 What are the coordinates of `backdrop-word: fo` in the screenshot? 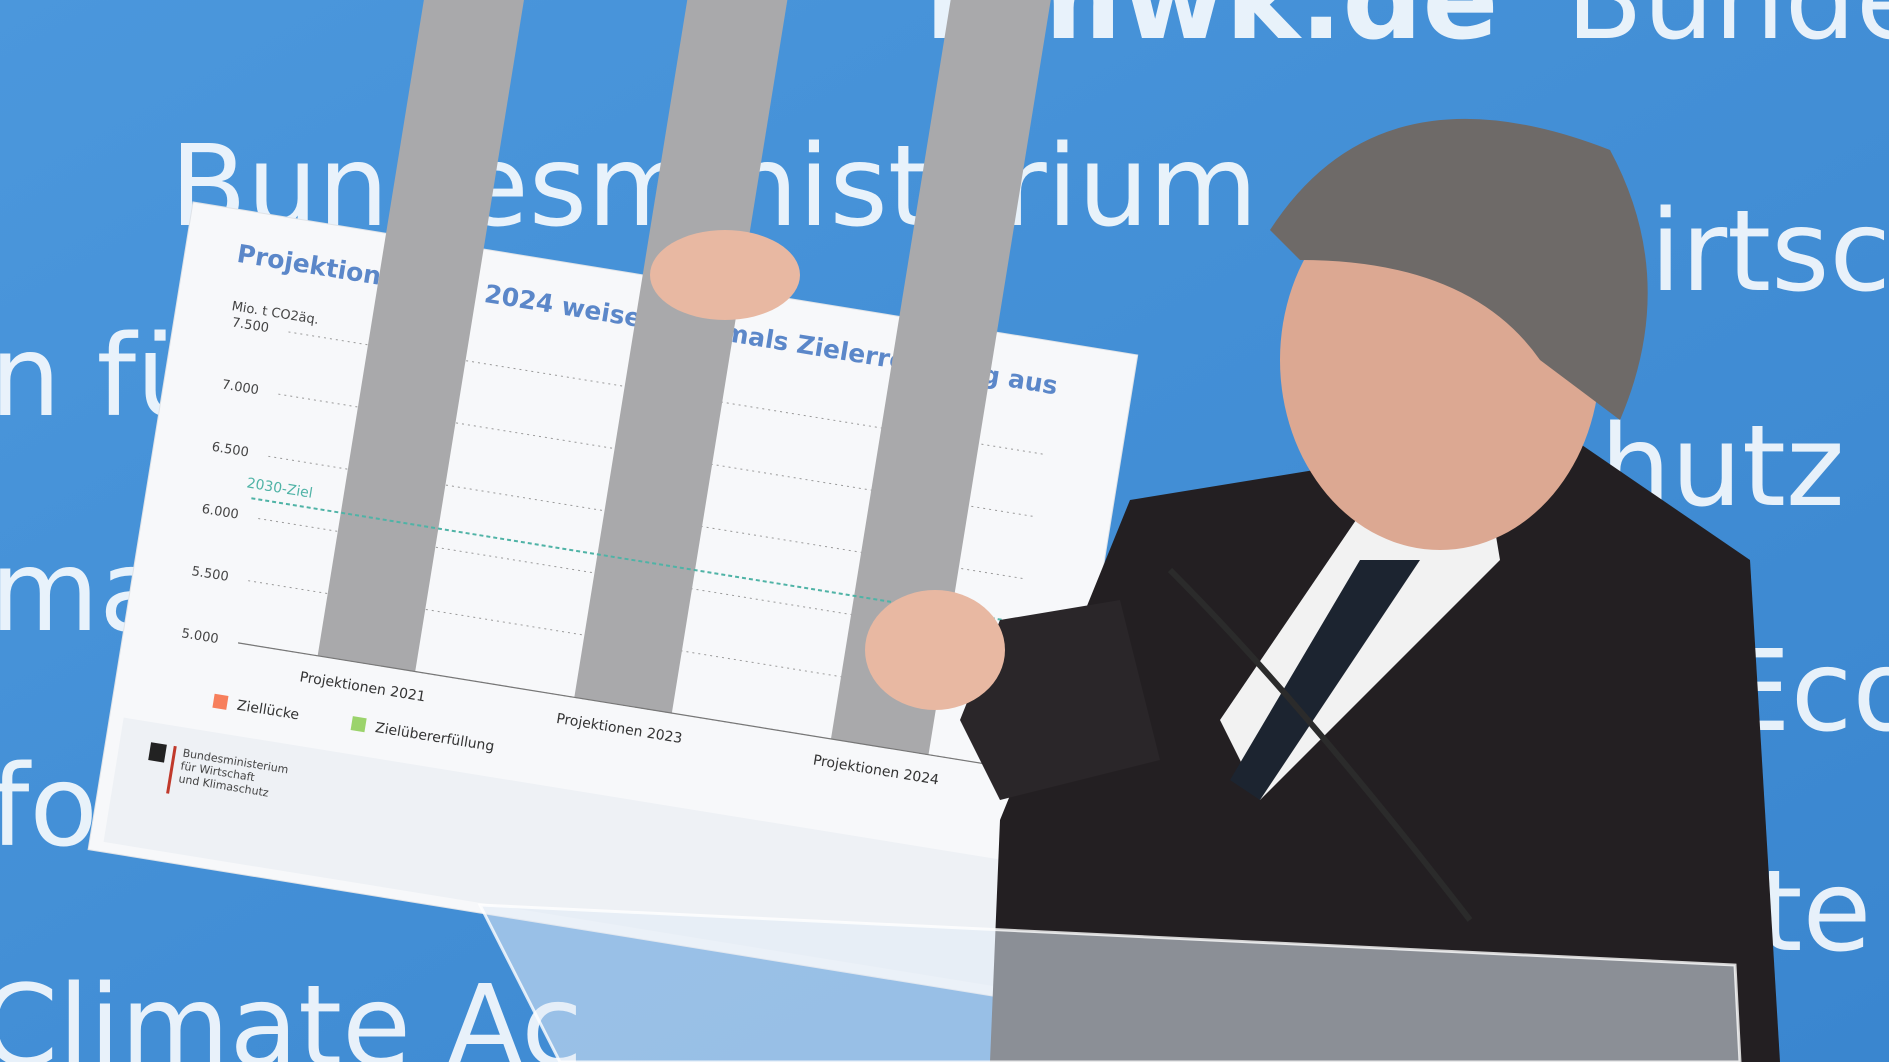 It's located at (49, 807).